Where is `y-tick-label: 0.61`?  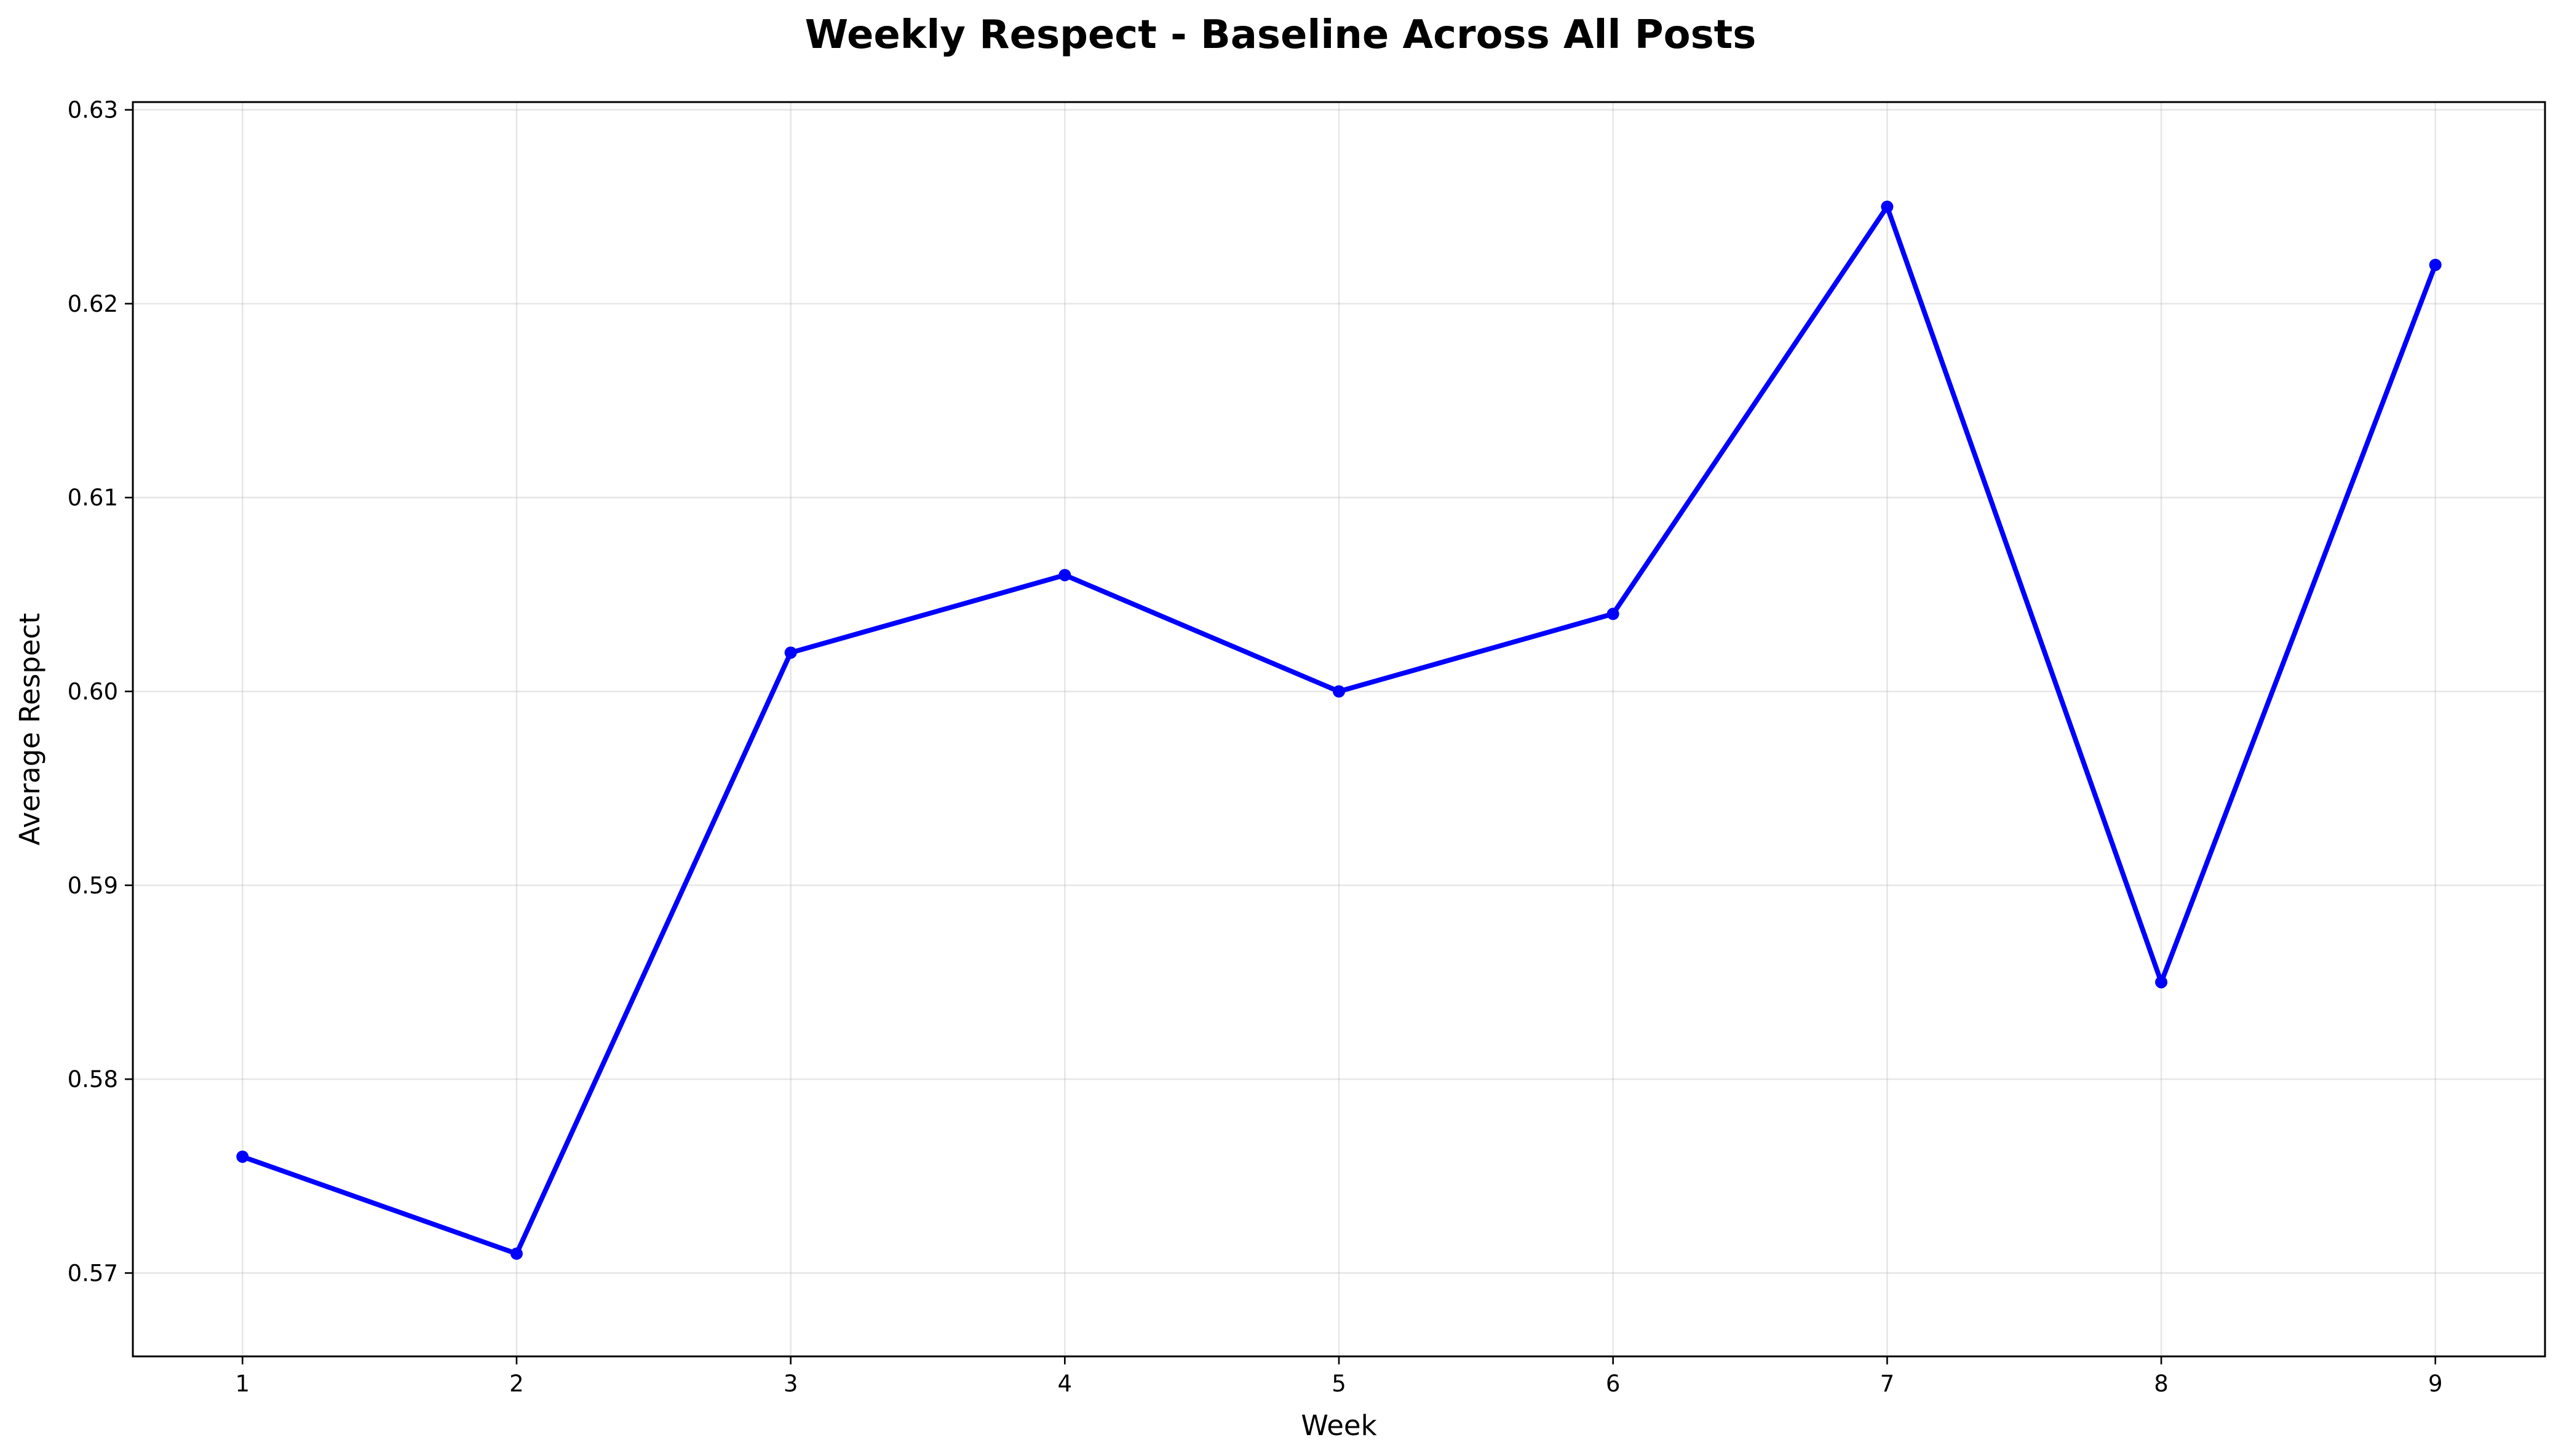 y-tick-label: 0.61 is located at coordinates (93, 498).